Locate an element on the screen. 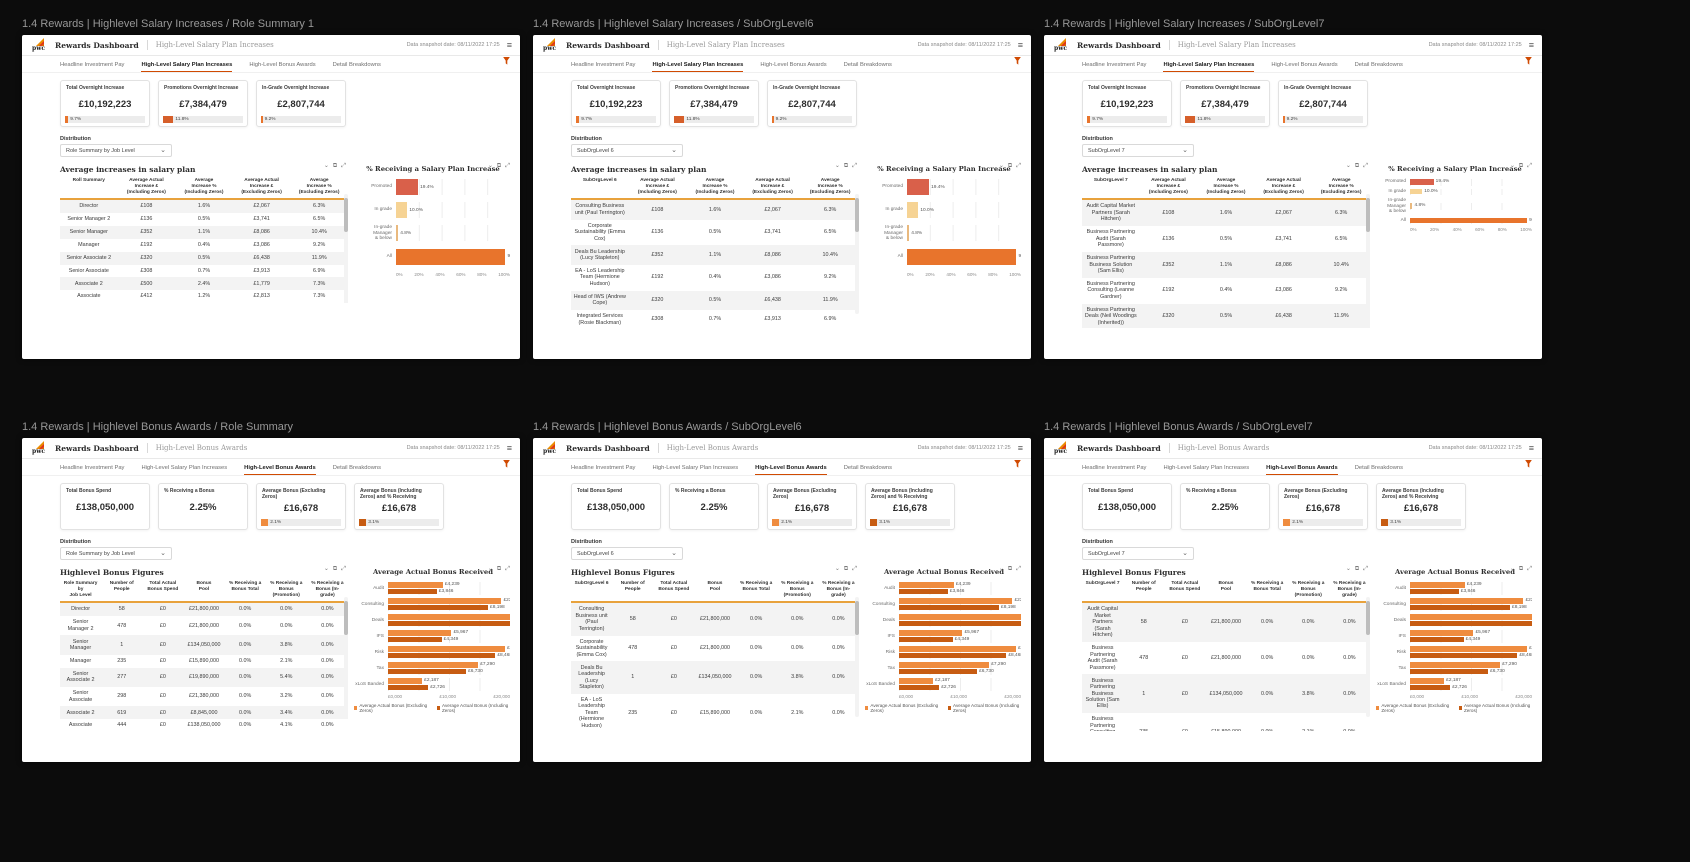  table-row: Director £108 1.6% £2,067 6.3% is located at coordinates (204, 206).